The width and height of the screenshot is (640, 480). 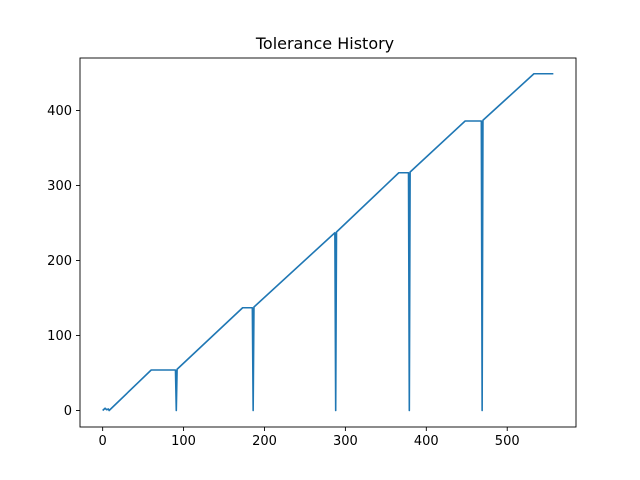 What do you see at coordinates (264, 441) in the screenshot?
I see `x-tick-label: 200` at bounding box center [264, 441].